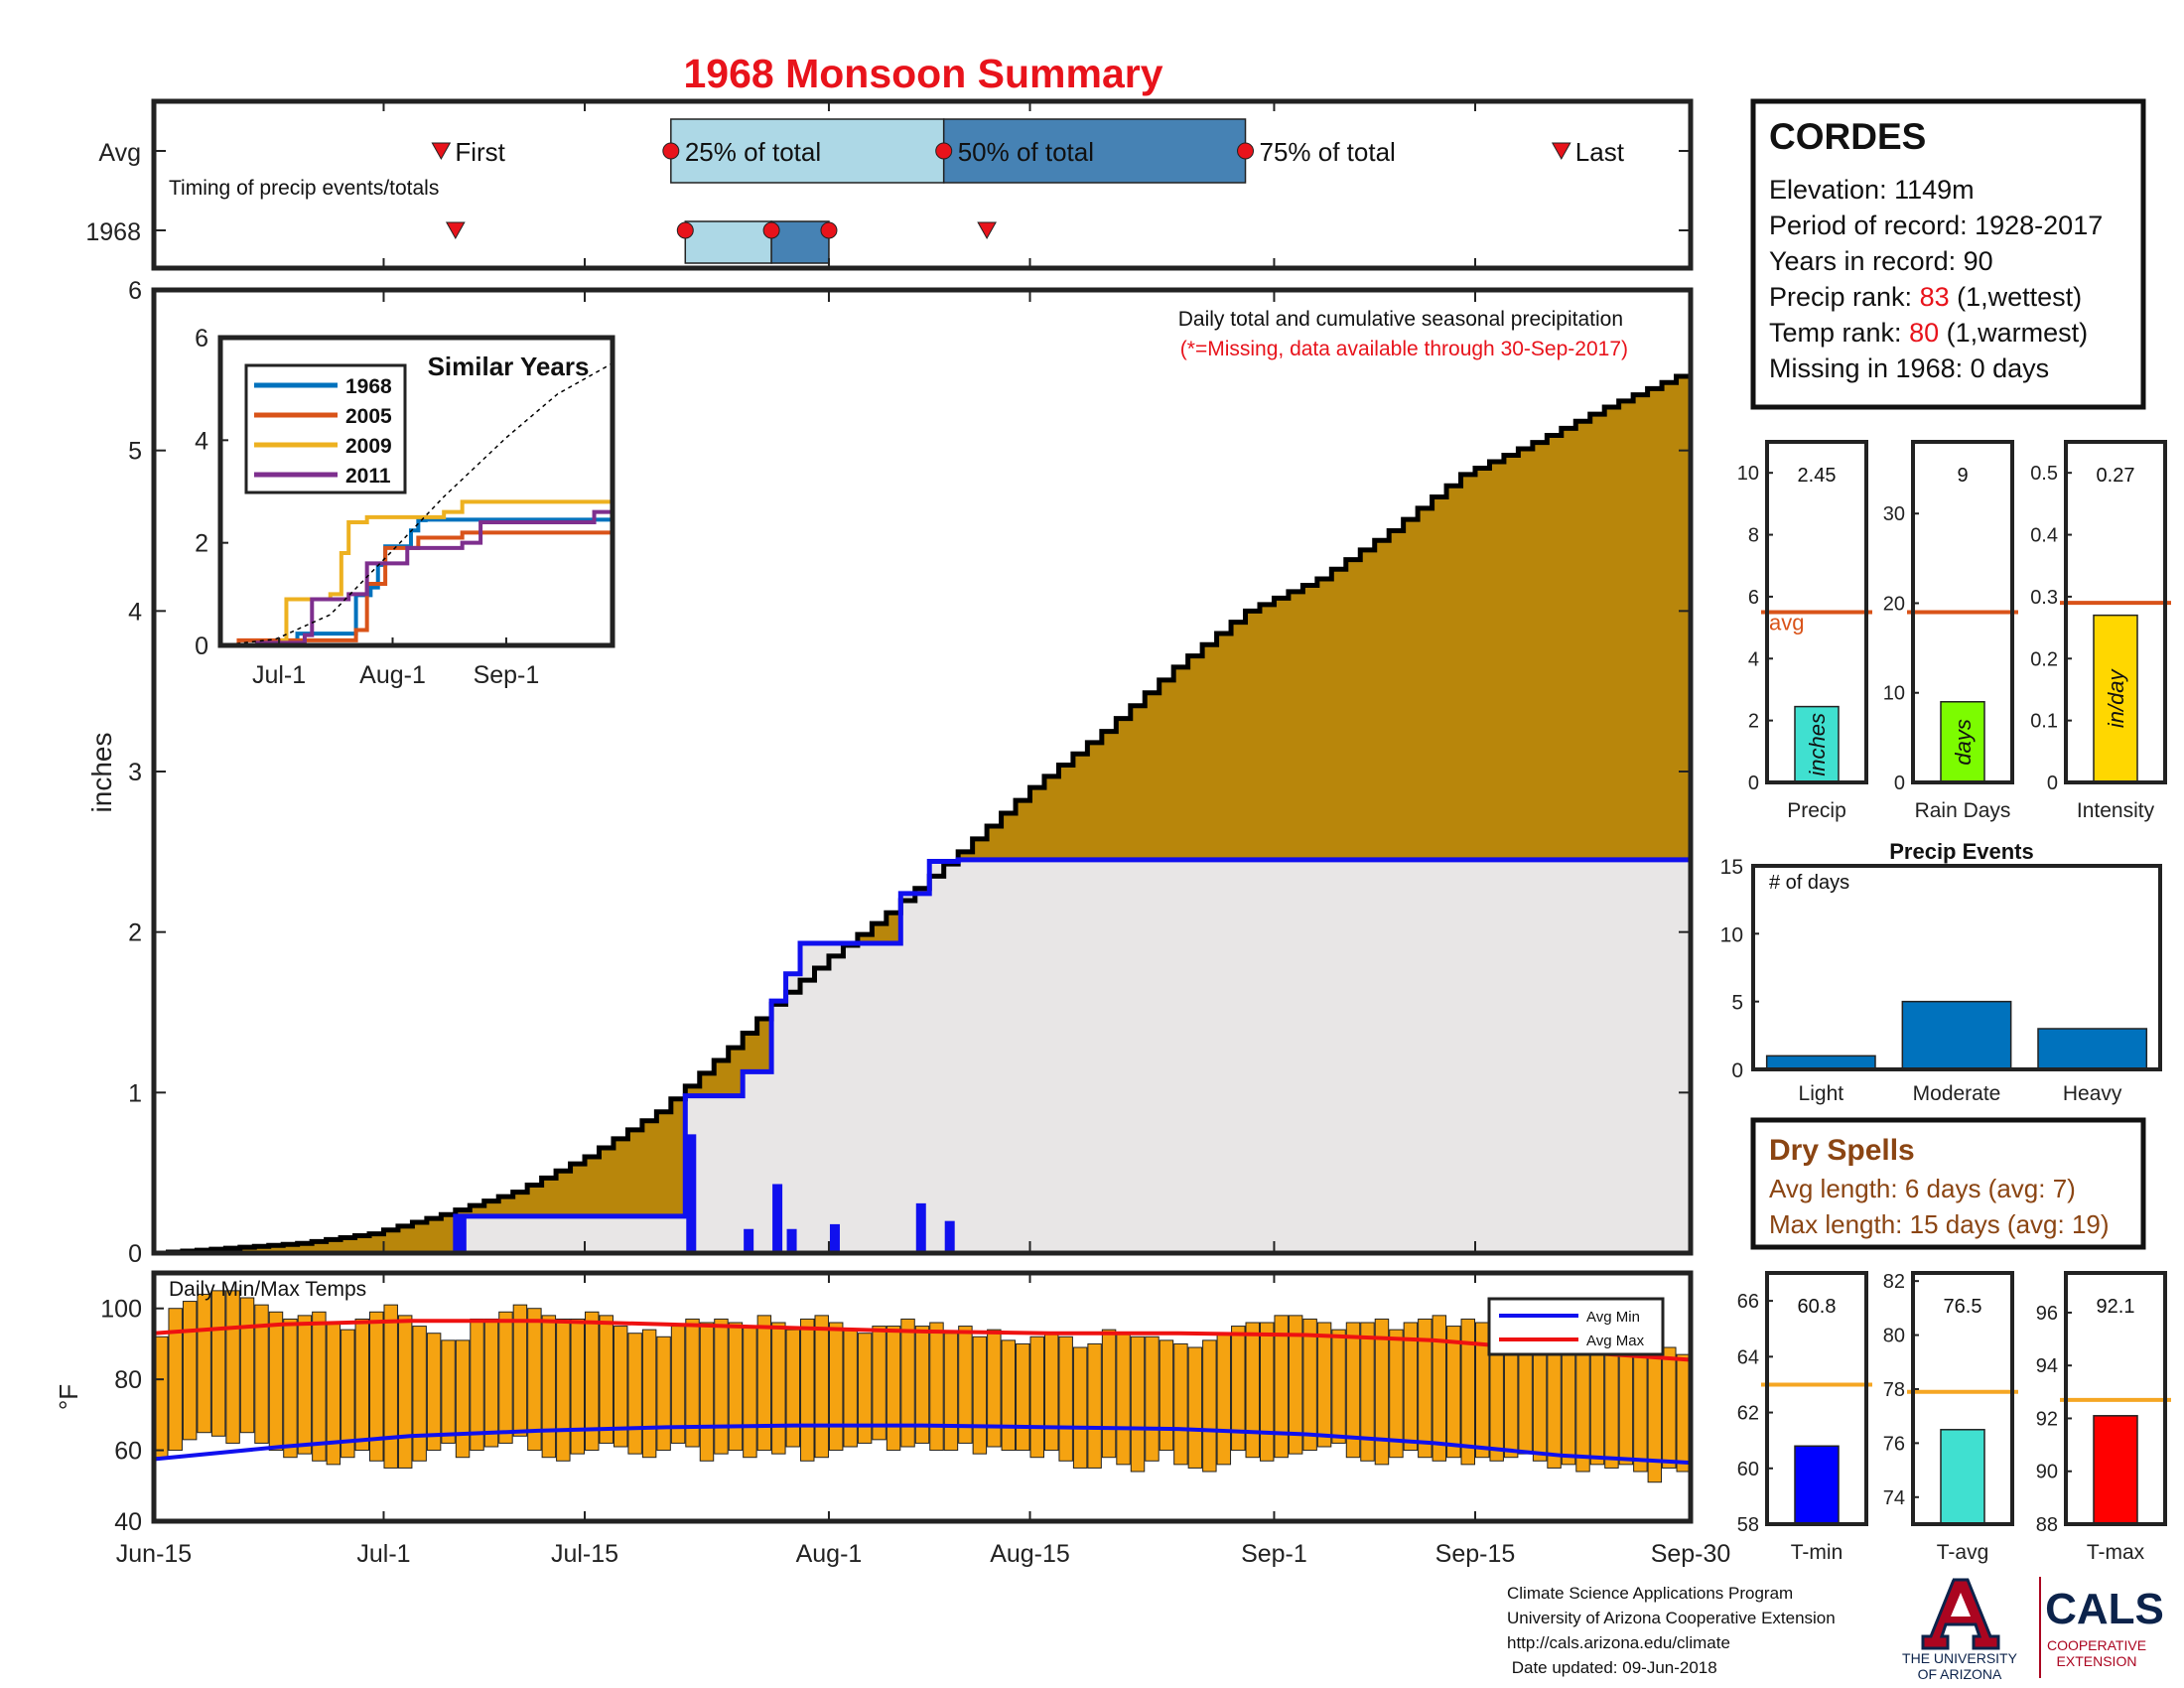 The width and height of the screenshot is (2184, 1688). I want to click on mini-y-tick-label: 62, so click(1748, 1414).